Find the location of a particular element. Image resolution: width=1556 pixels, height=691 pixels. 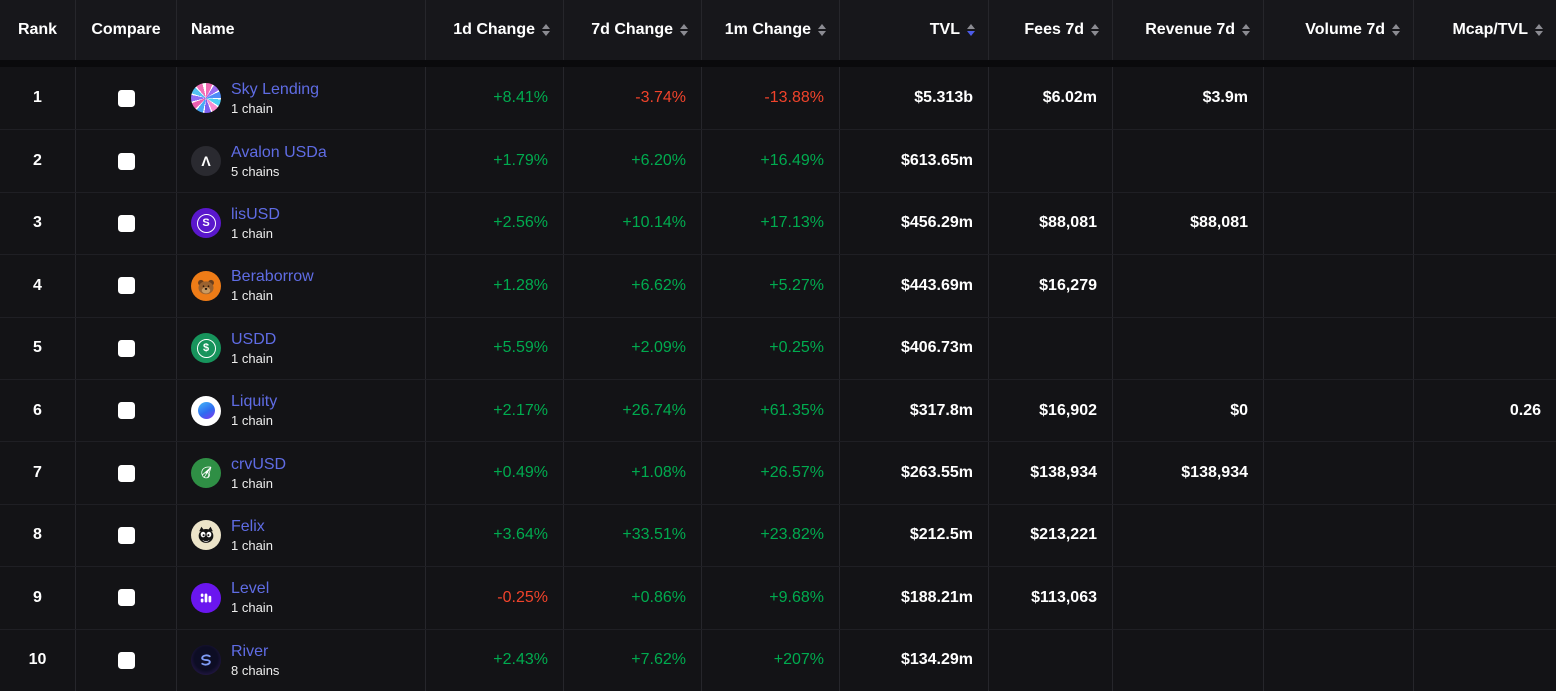

change-7d-value: +7.62% is located at coordinates (632, 660).